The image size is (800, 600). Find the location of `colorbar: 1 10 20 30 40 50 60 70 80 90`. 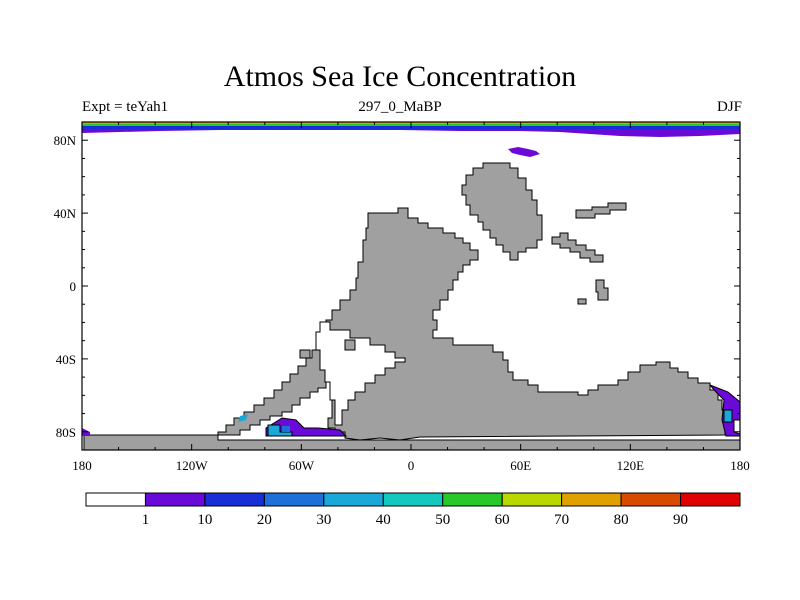

colorbar: 1 10 20 30 40 50 60 70 80 90 is located at coordinates (413, 510).